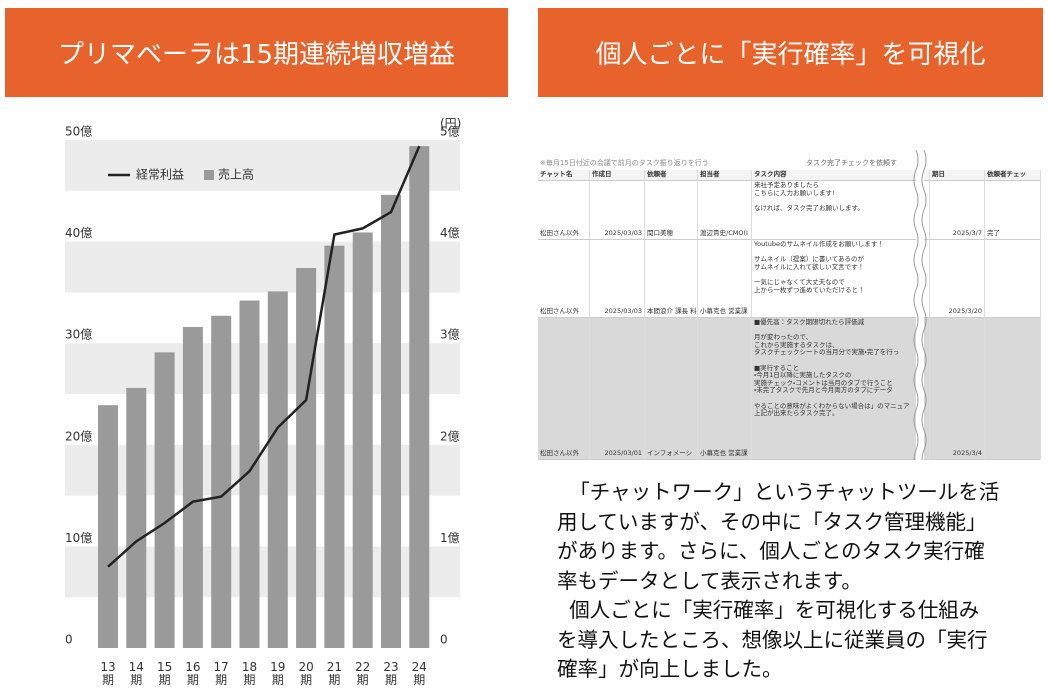  I want to click on cell-text: 関口美穂, so click(660, 233).